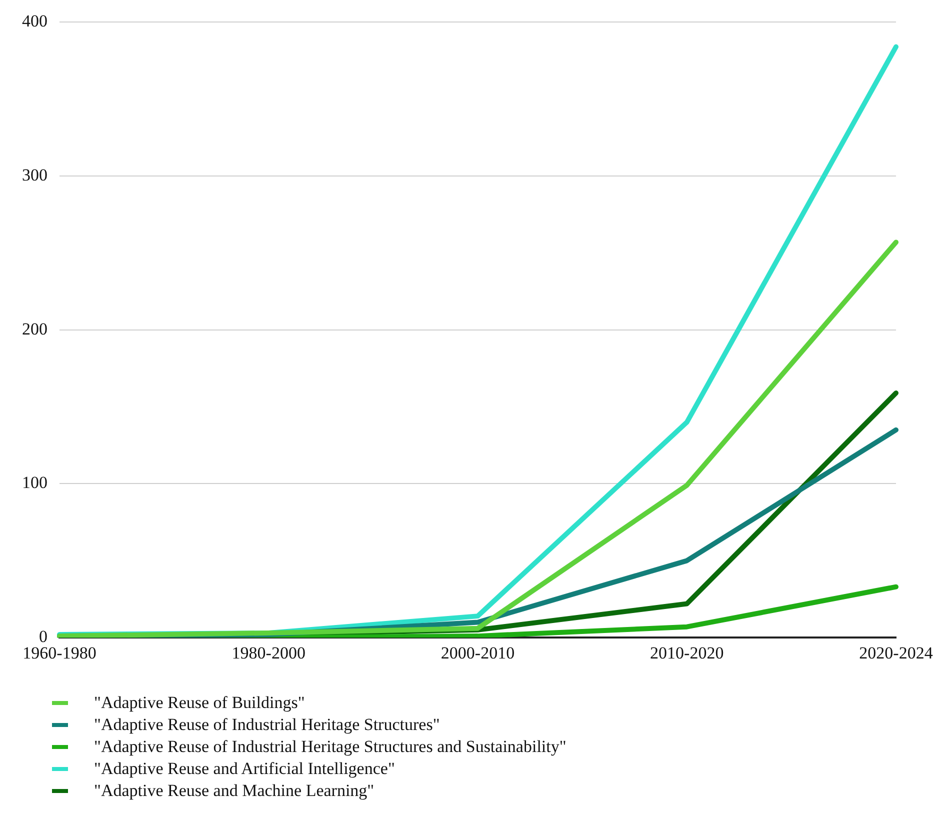  Describe the element at coordinates (35, 482) in the screenshot. I see `y-tick-label: 100` at that location.